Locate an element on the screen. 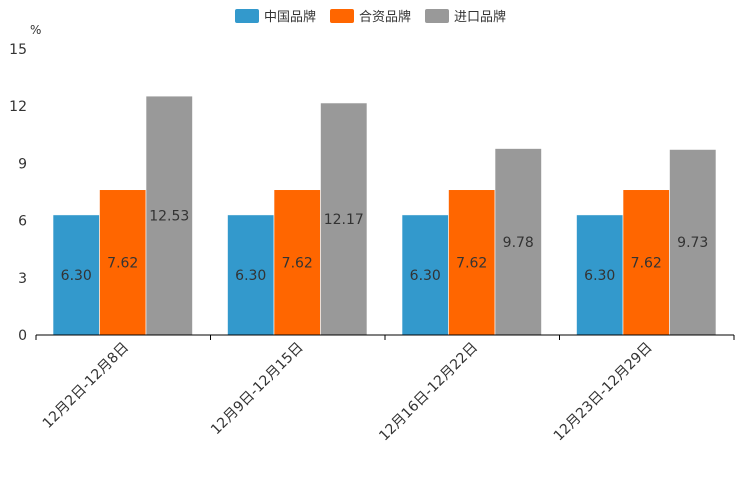  x-category-label: 12月16日-12月22日 is located at coordinates (428, 392).